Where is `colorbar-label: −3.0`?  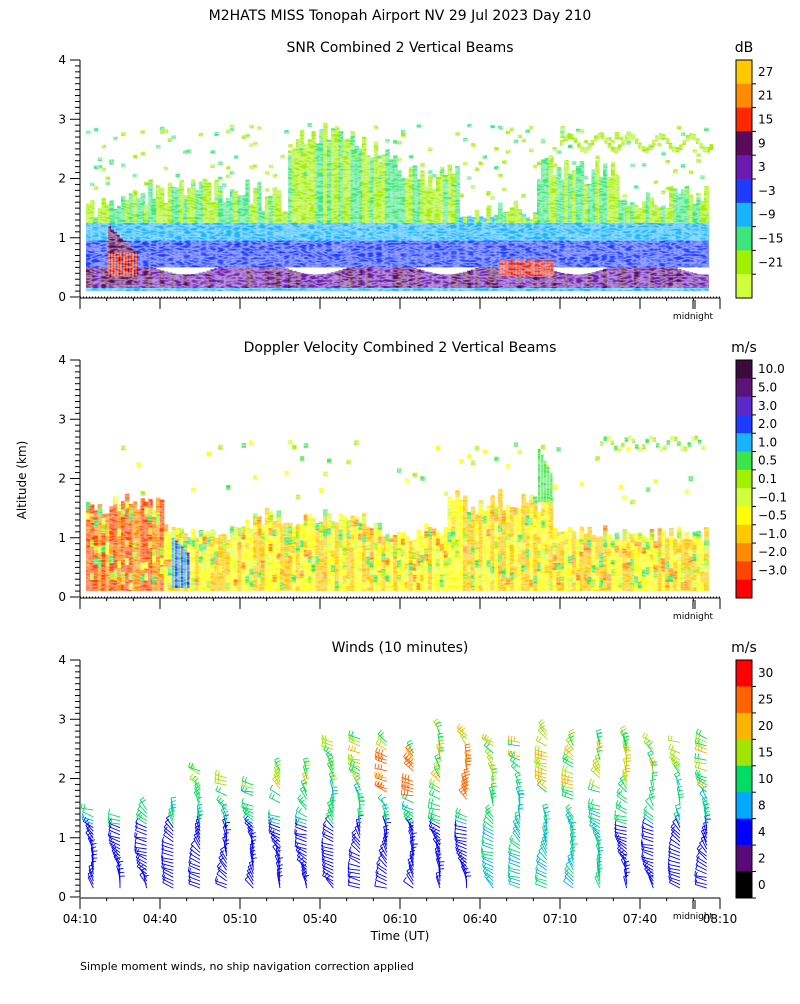
colorbar-label: −3.0 is located at coordinates (772, 571).